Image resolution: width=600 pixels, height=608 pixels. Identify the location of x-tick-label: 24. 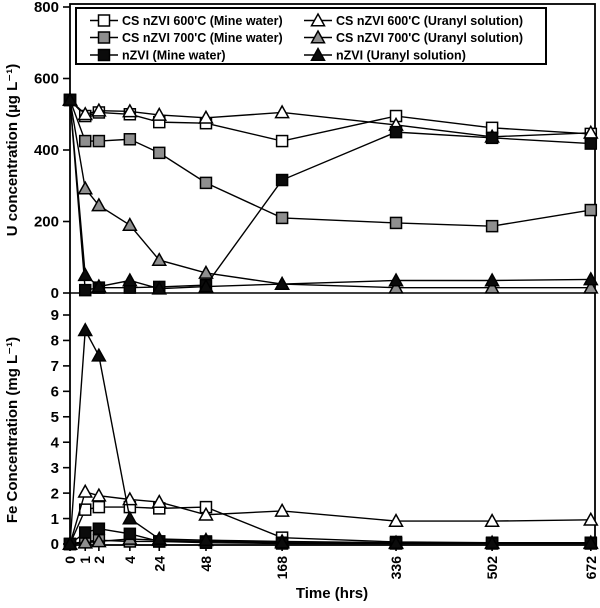
(159, 564).